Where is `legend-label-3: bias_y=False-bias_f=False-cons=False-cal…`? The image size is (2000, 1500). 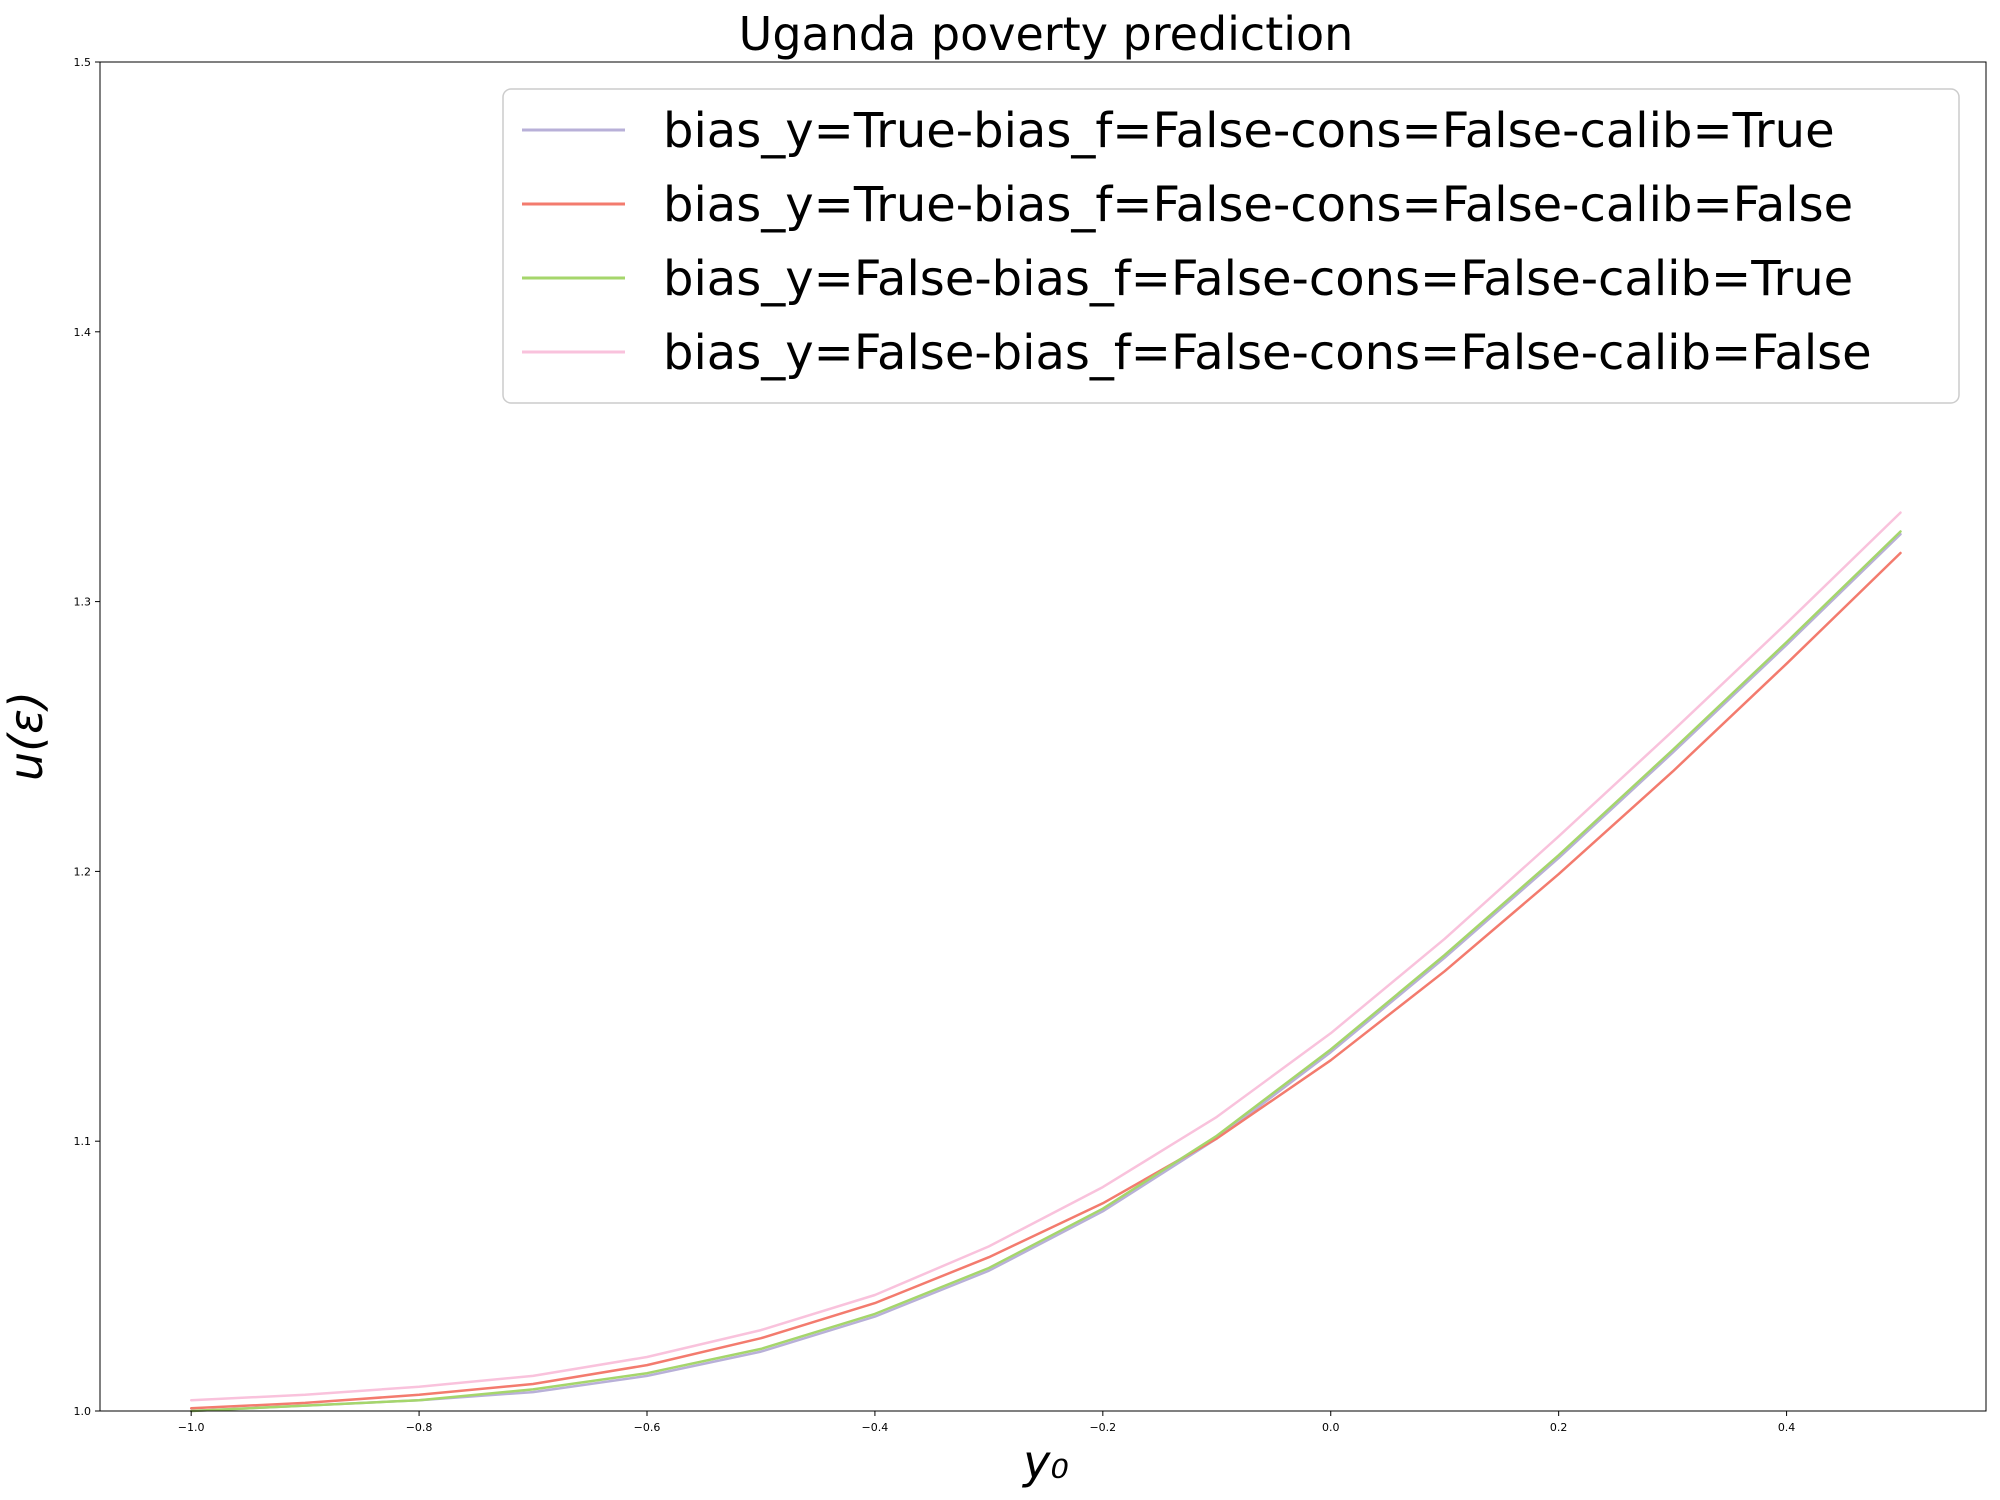 legend-label-3: bias_y=False-bias_f=False-cons=False-cal… is located at coordinates (1258, 279).